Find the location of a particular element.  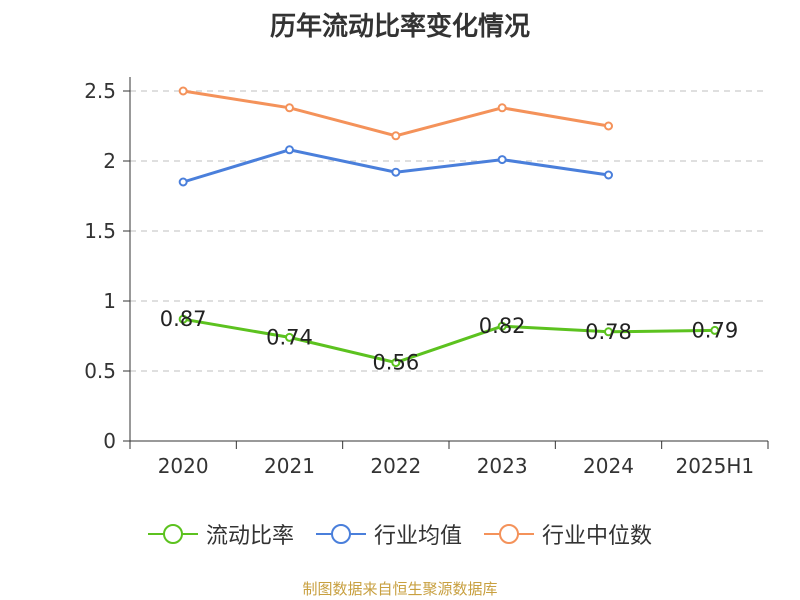

legend-swatch-current-ratio is located at coordinates (172, 534).